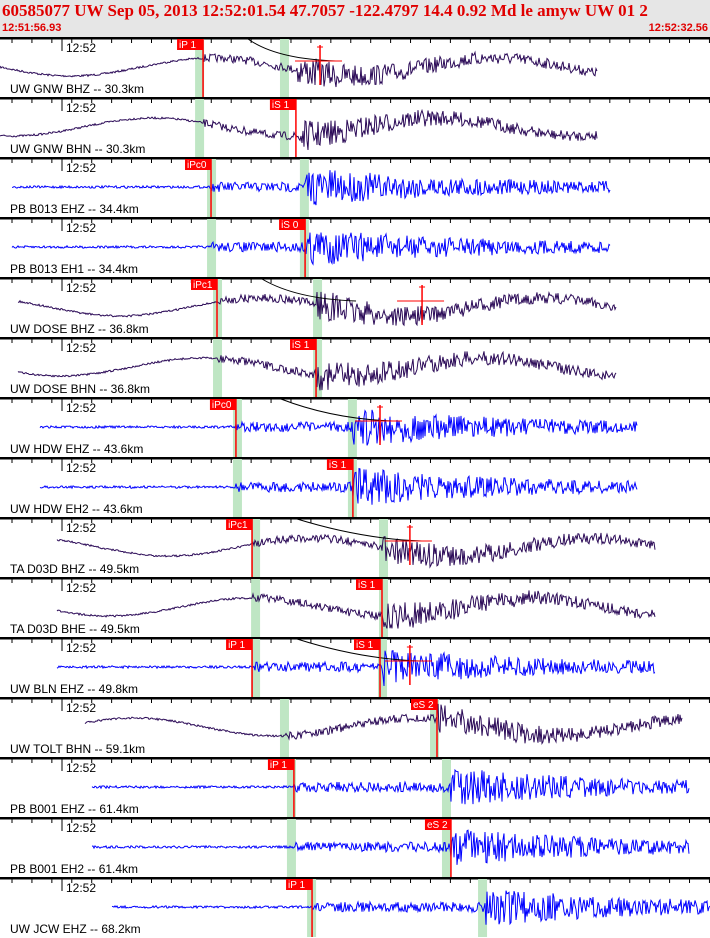 Image resolution: width=710 pixels, height=938 pixels. What do you see at coordinates (80, 389) in the screenshot?
I see `station-label: UW DOSE BHN -- 36.8km` at bounding box center [80, 389].